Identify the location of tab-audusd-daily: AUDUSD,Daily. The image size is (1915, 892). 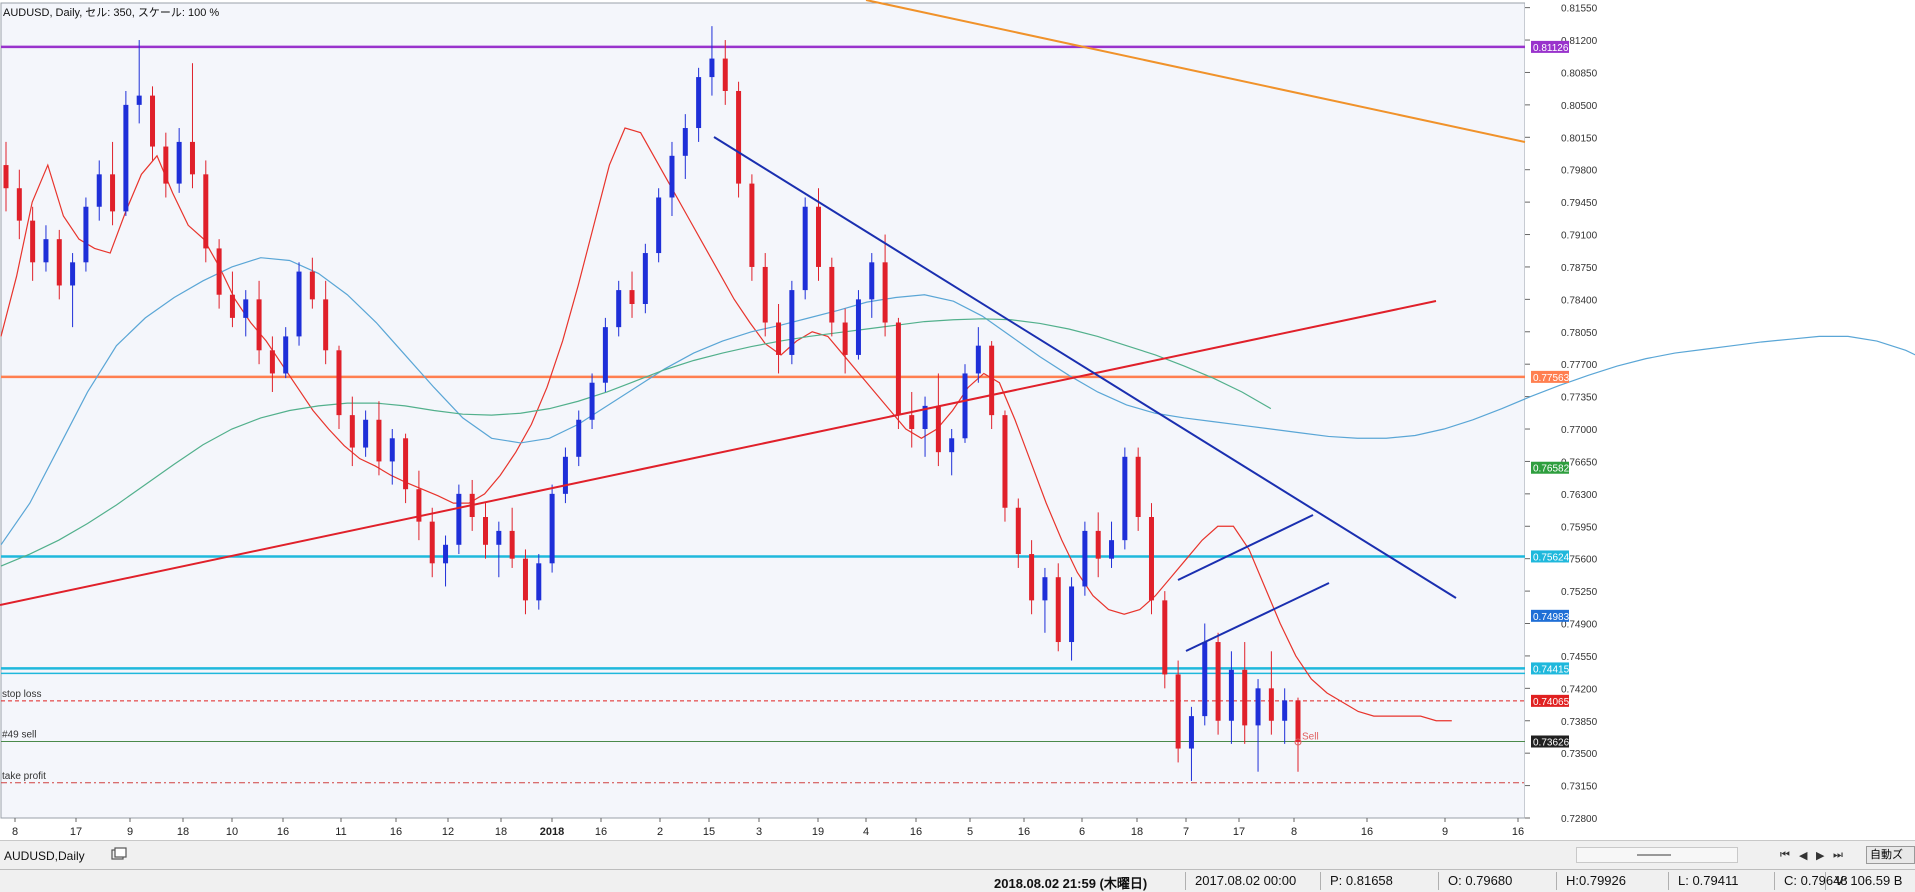
(44, 856).